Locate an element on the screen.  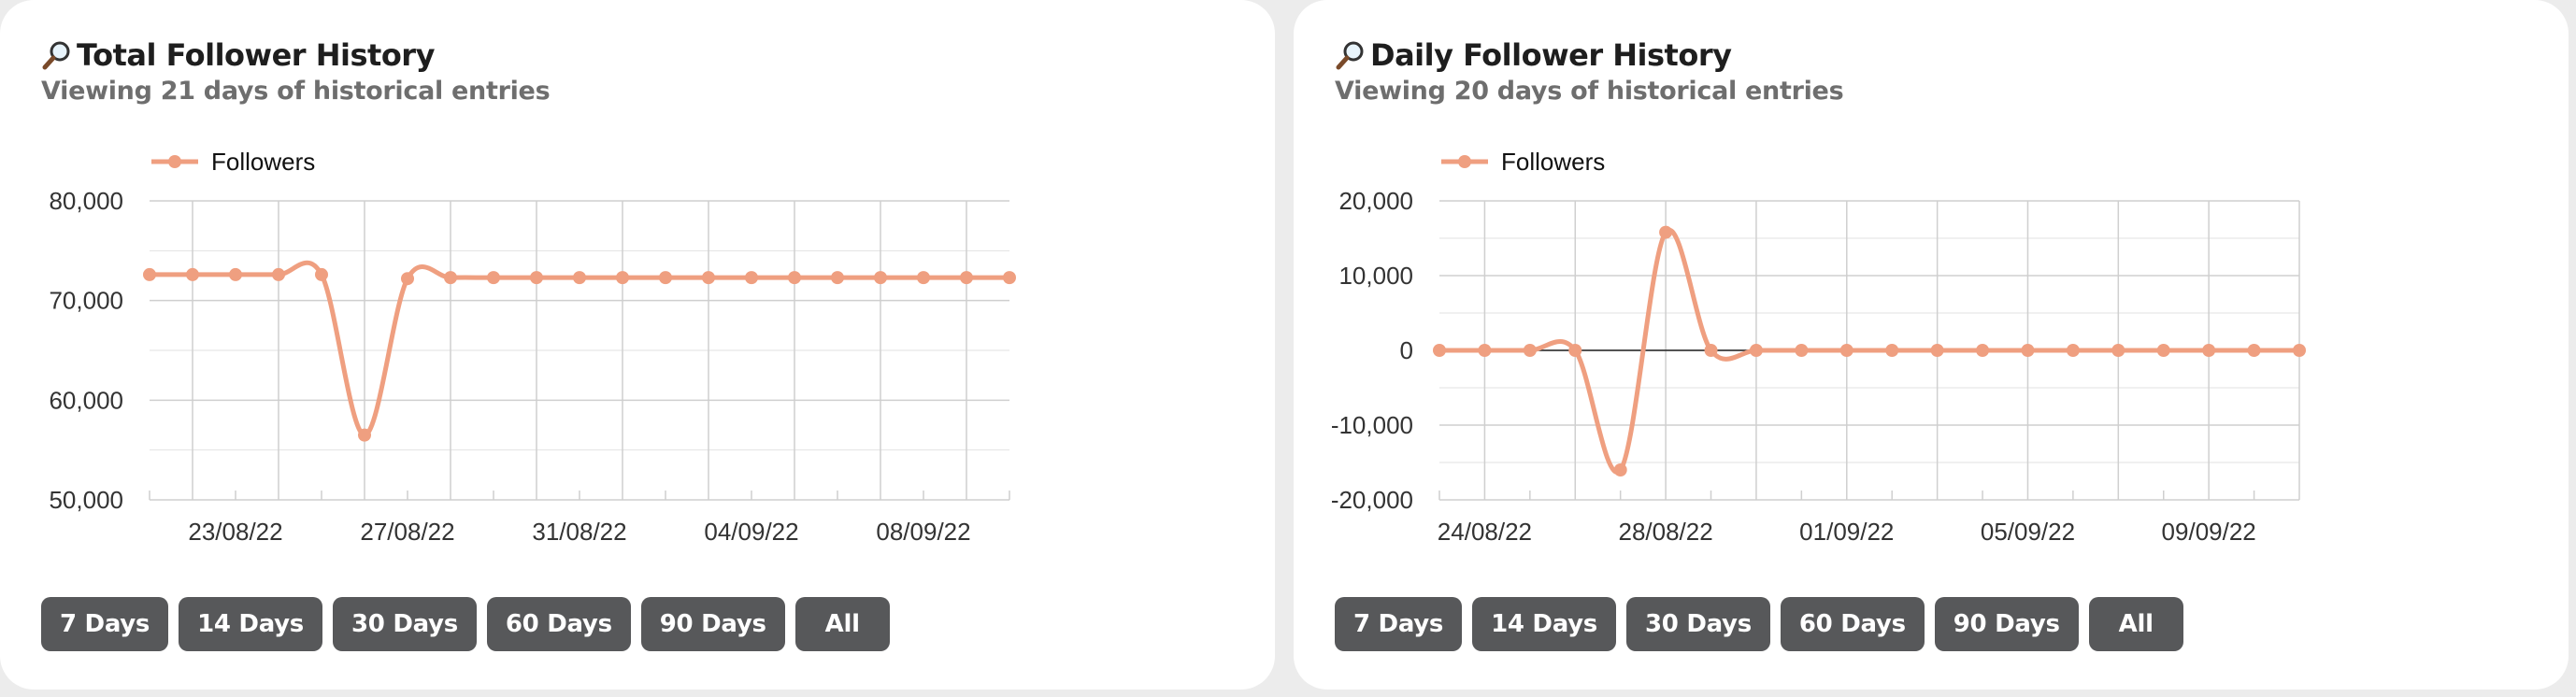
y-tick-label: 20,000 is located at coordinates (1375, 201).